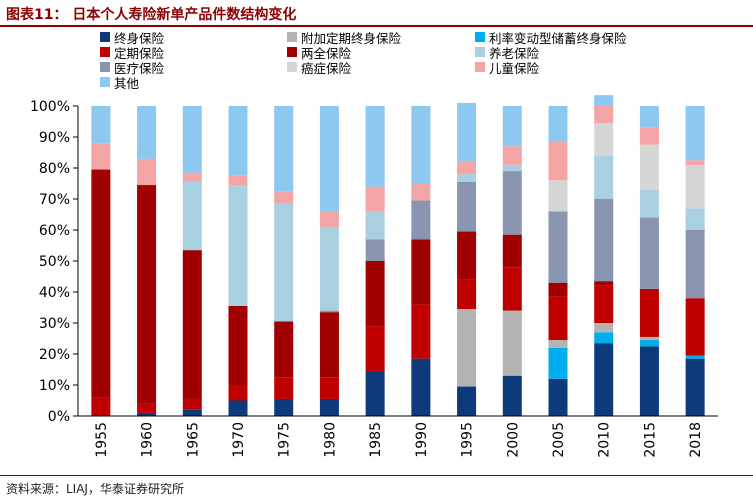  What do you see at coordinates (193, 440) in the screenshot?
I see `x-tick-label: 1965` at bounding box center [193, 440].